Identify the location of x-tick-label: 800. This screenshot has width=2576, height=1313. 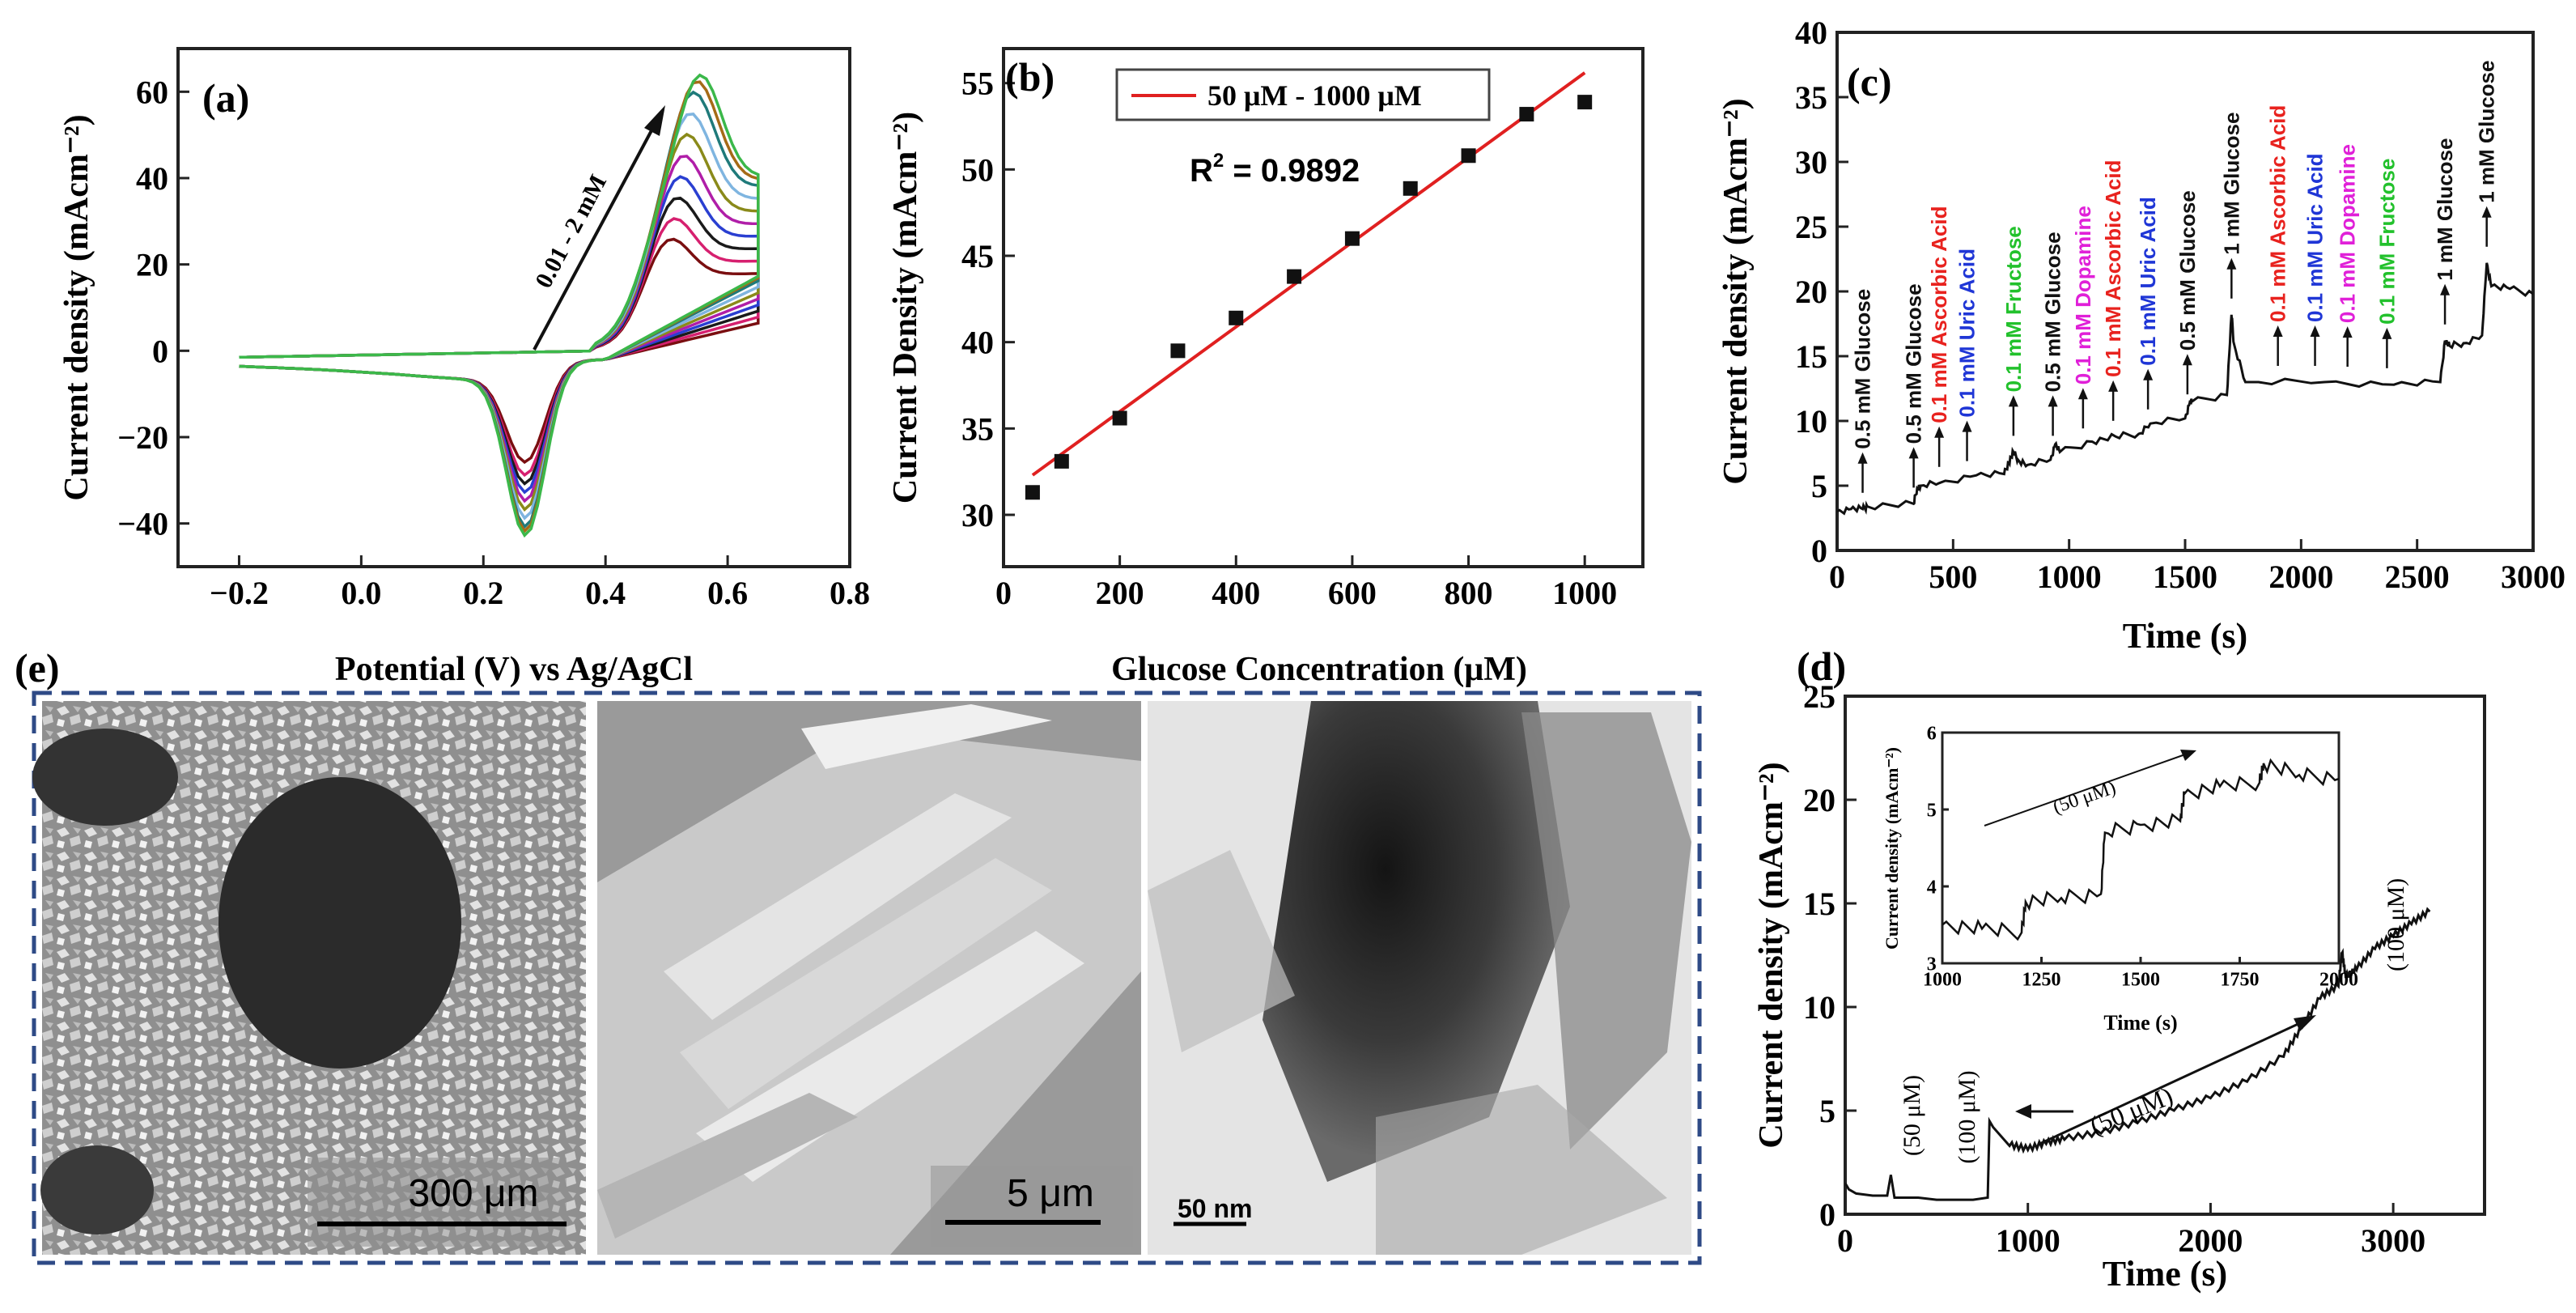
(1469, 593).